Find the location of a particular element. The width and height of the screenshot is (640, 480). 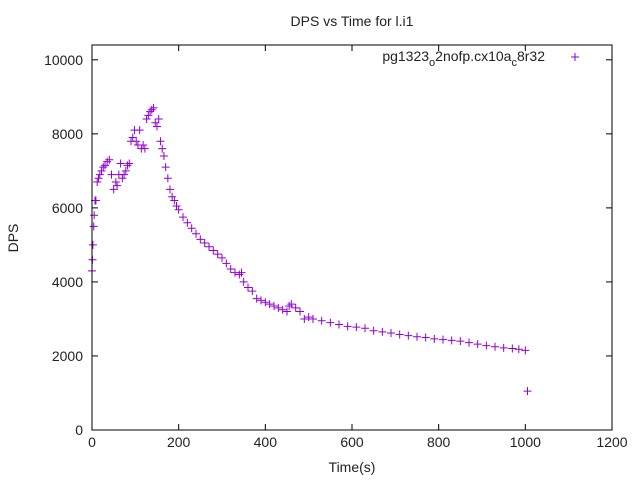

x-tick-label: 800 is located at coordinates (439, 442).